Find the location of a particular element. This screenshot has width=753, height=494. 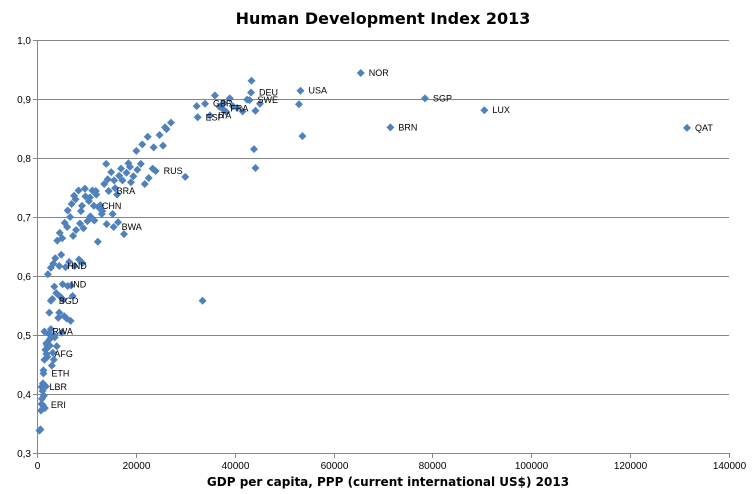

data-point-hnd is located at coordinates (59, 265).